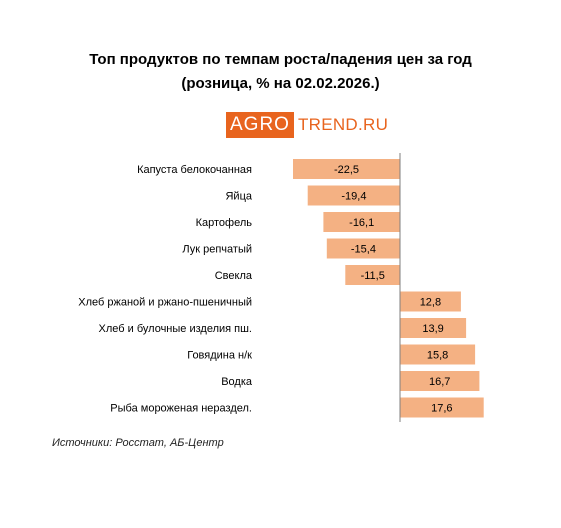 The image size is (561, 528). I want to click on source-note: Источники: Росстат, АБ-Центр, so click(138, 443).